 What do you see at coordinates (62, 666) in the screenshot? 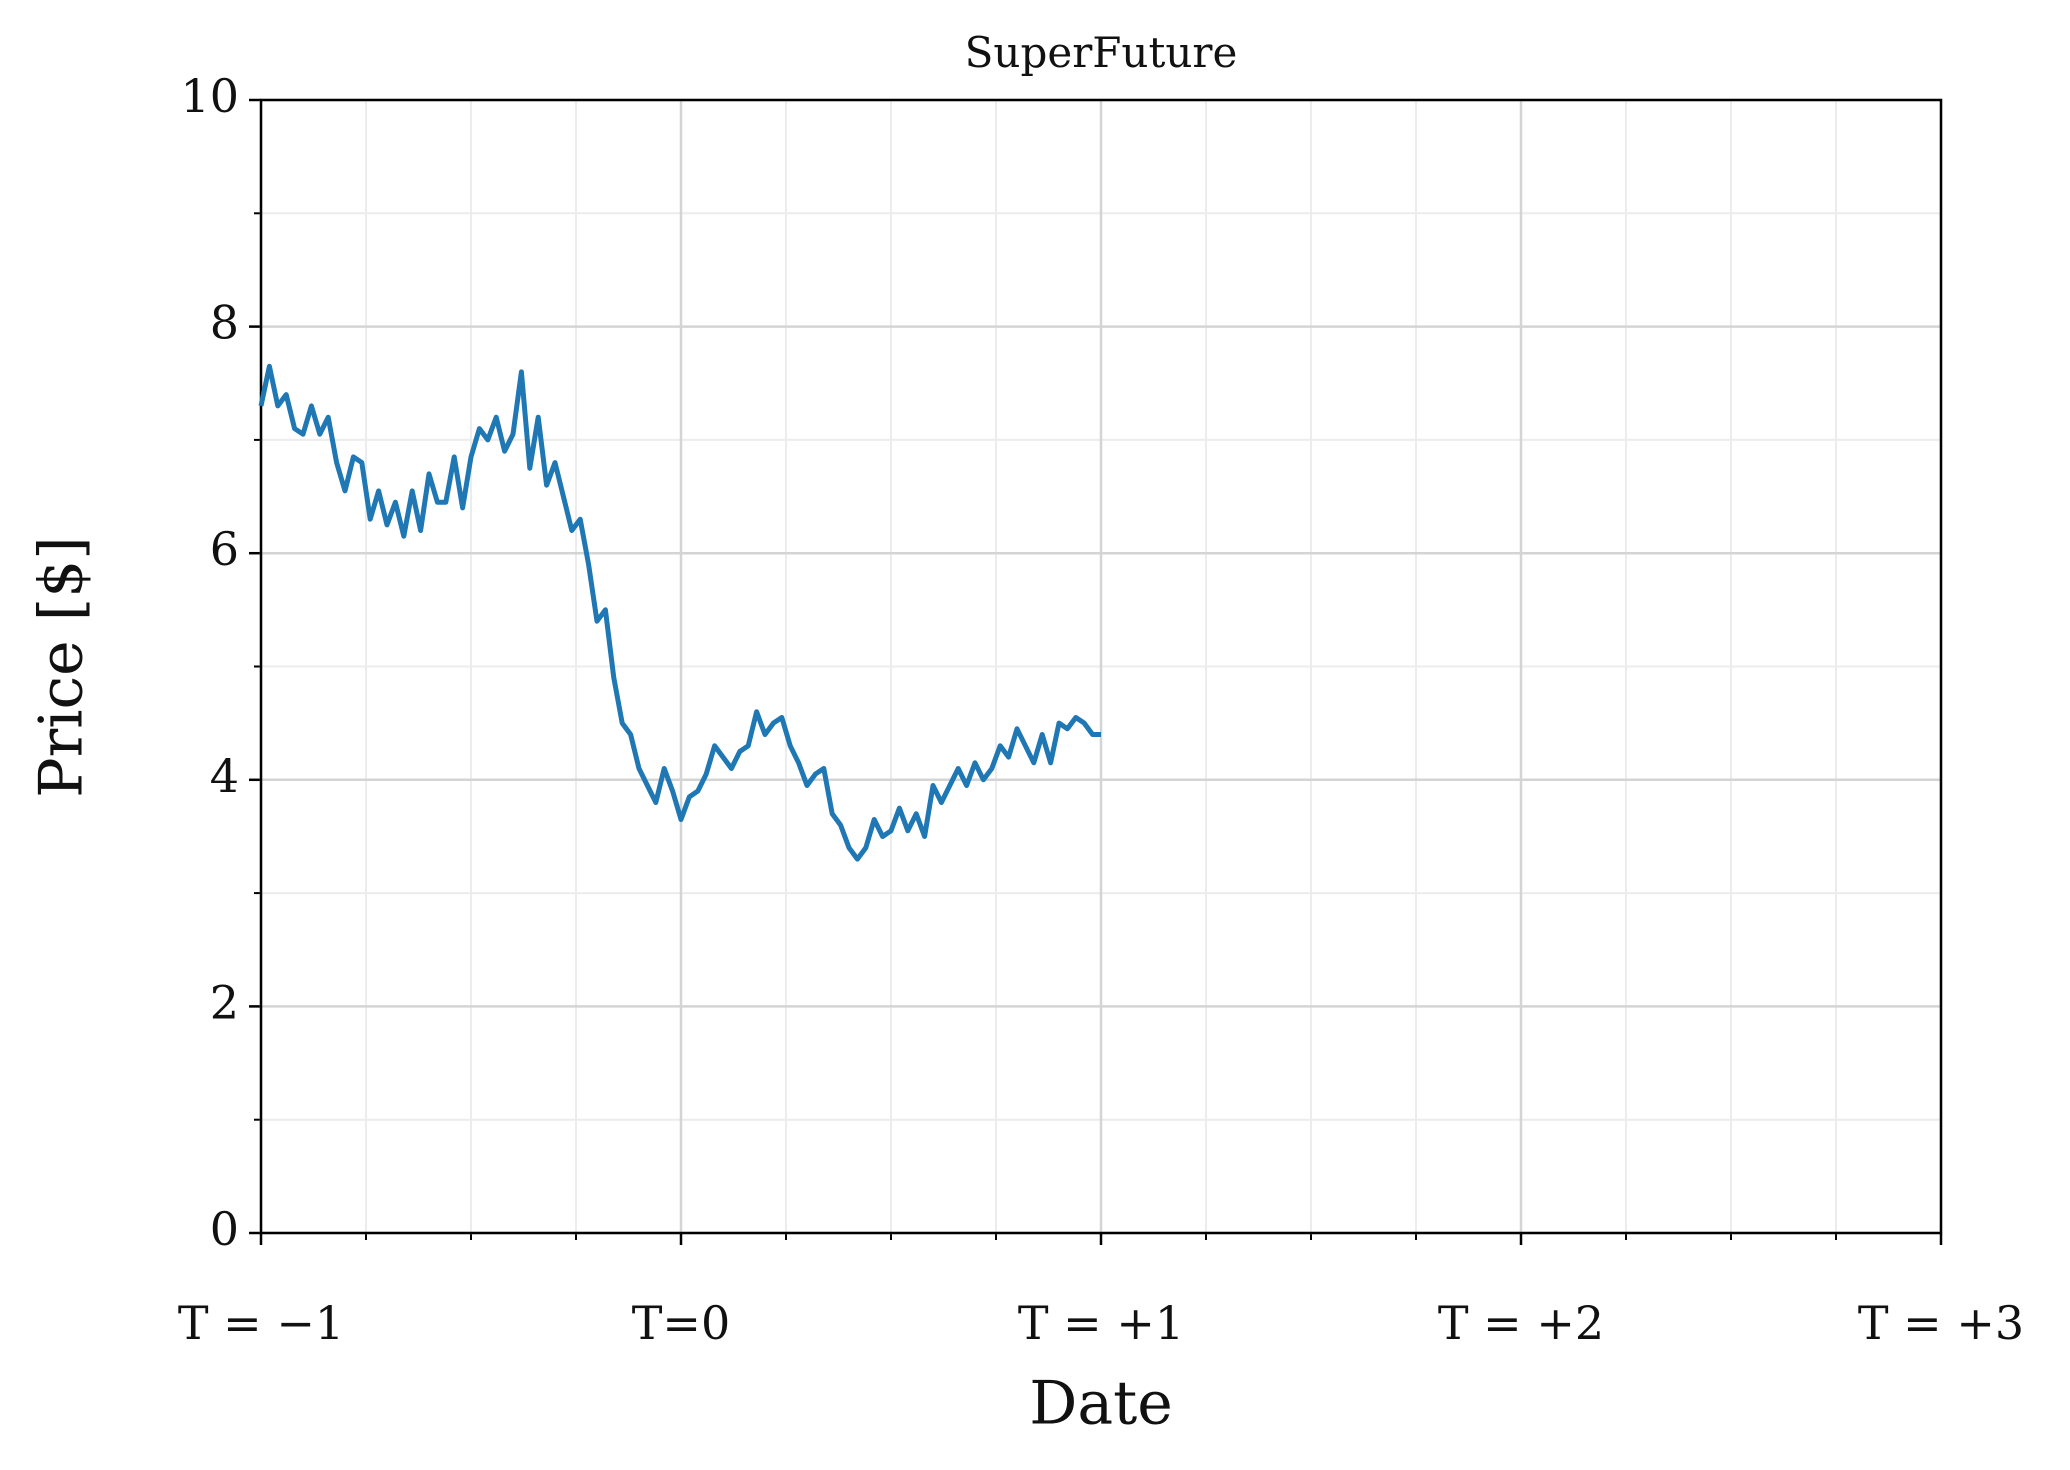
I see `y-axis-label: Price [$]` at bounding box center [62, 666].